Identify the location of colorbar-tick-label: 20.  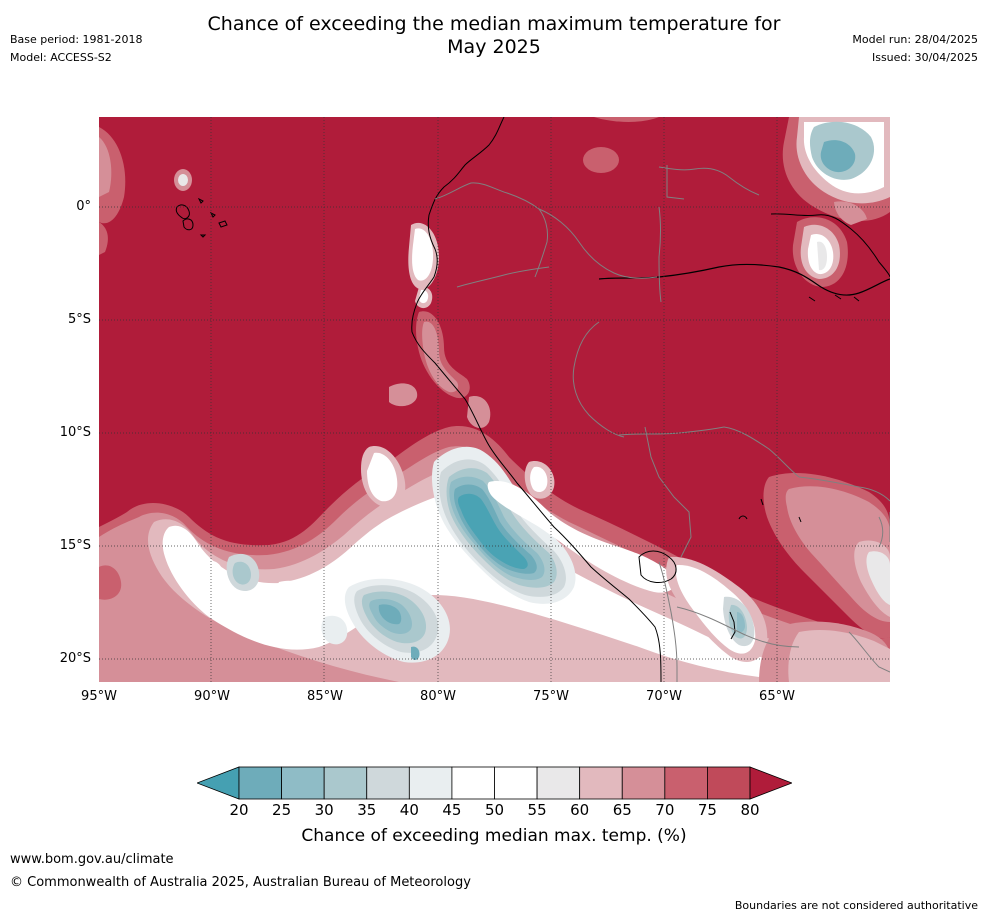
(239, 810).